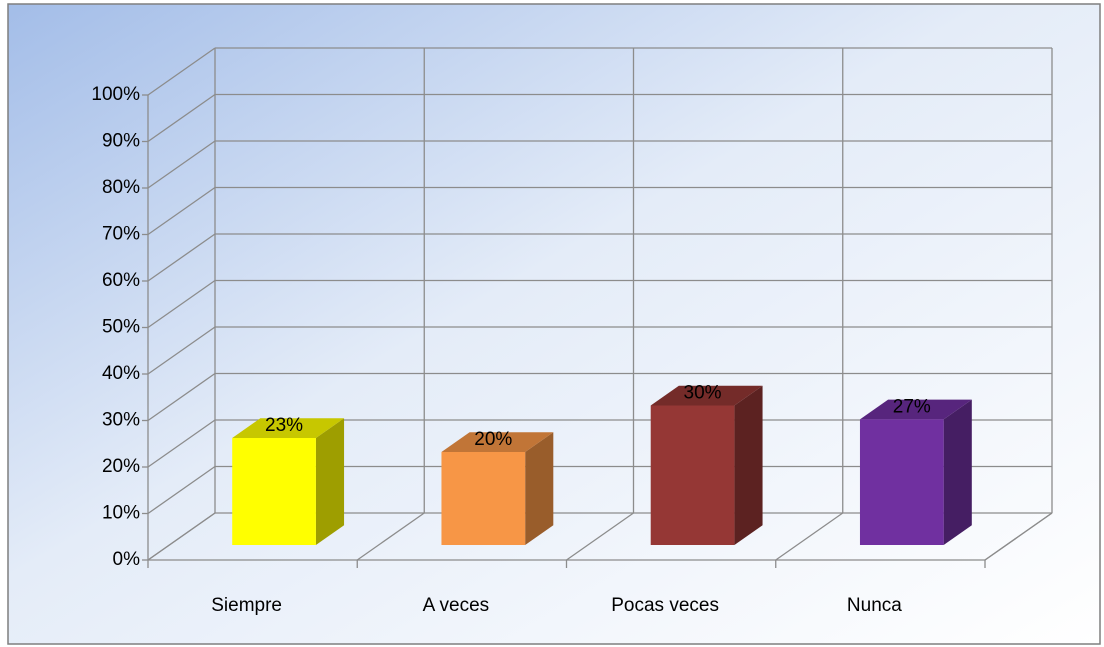  What do you see at coordinates (121, 327) in the screenshot?
I see `y-tick-label: 50%` at bounding box center [121, 327].